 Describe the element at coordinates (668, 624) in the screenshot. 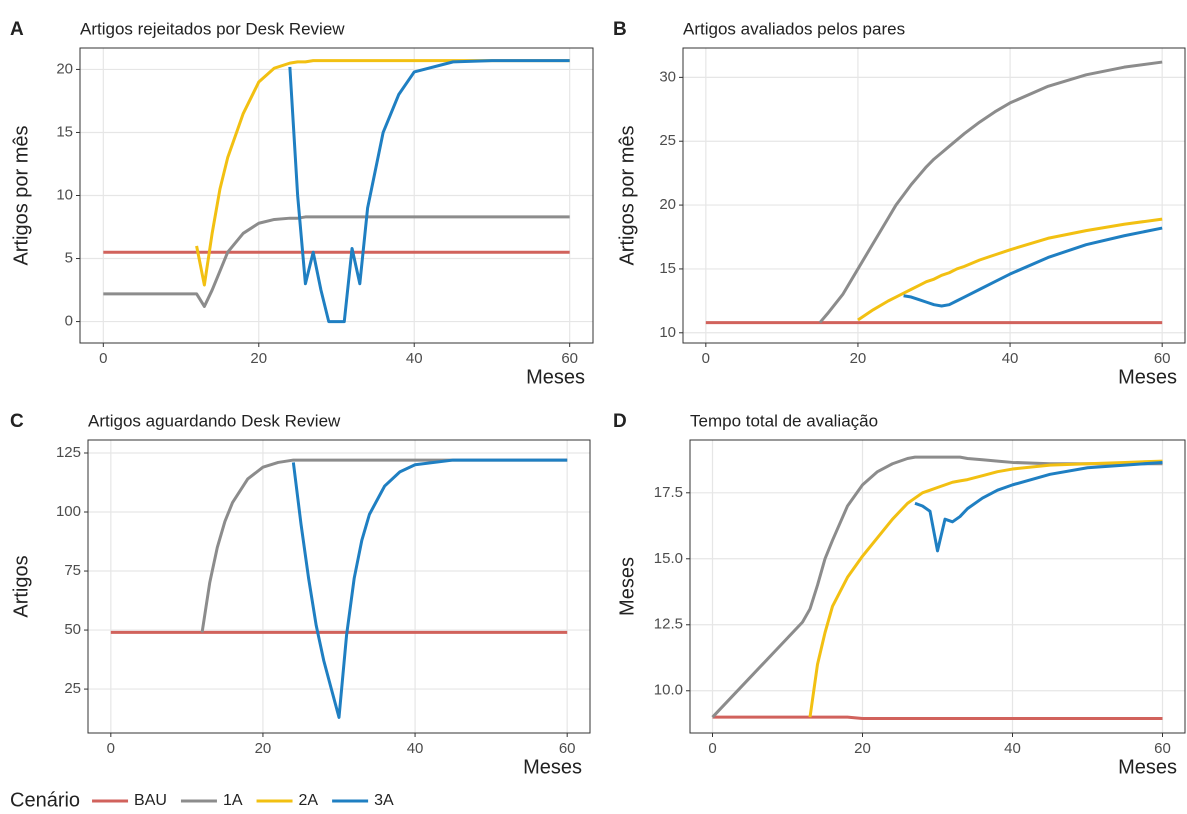

I see `y-tick-label: 12.5` at that location.